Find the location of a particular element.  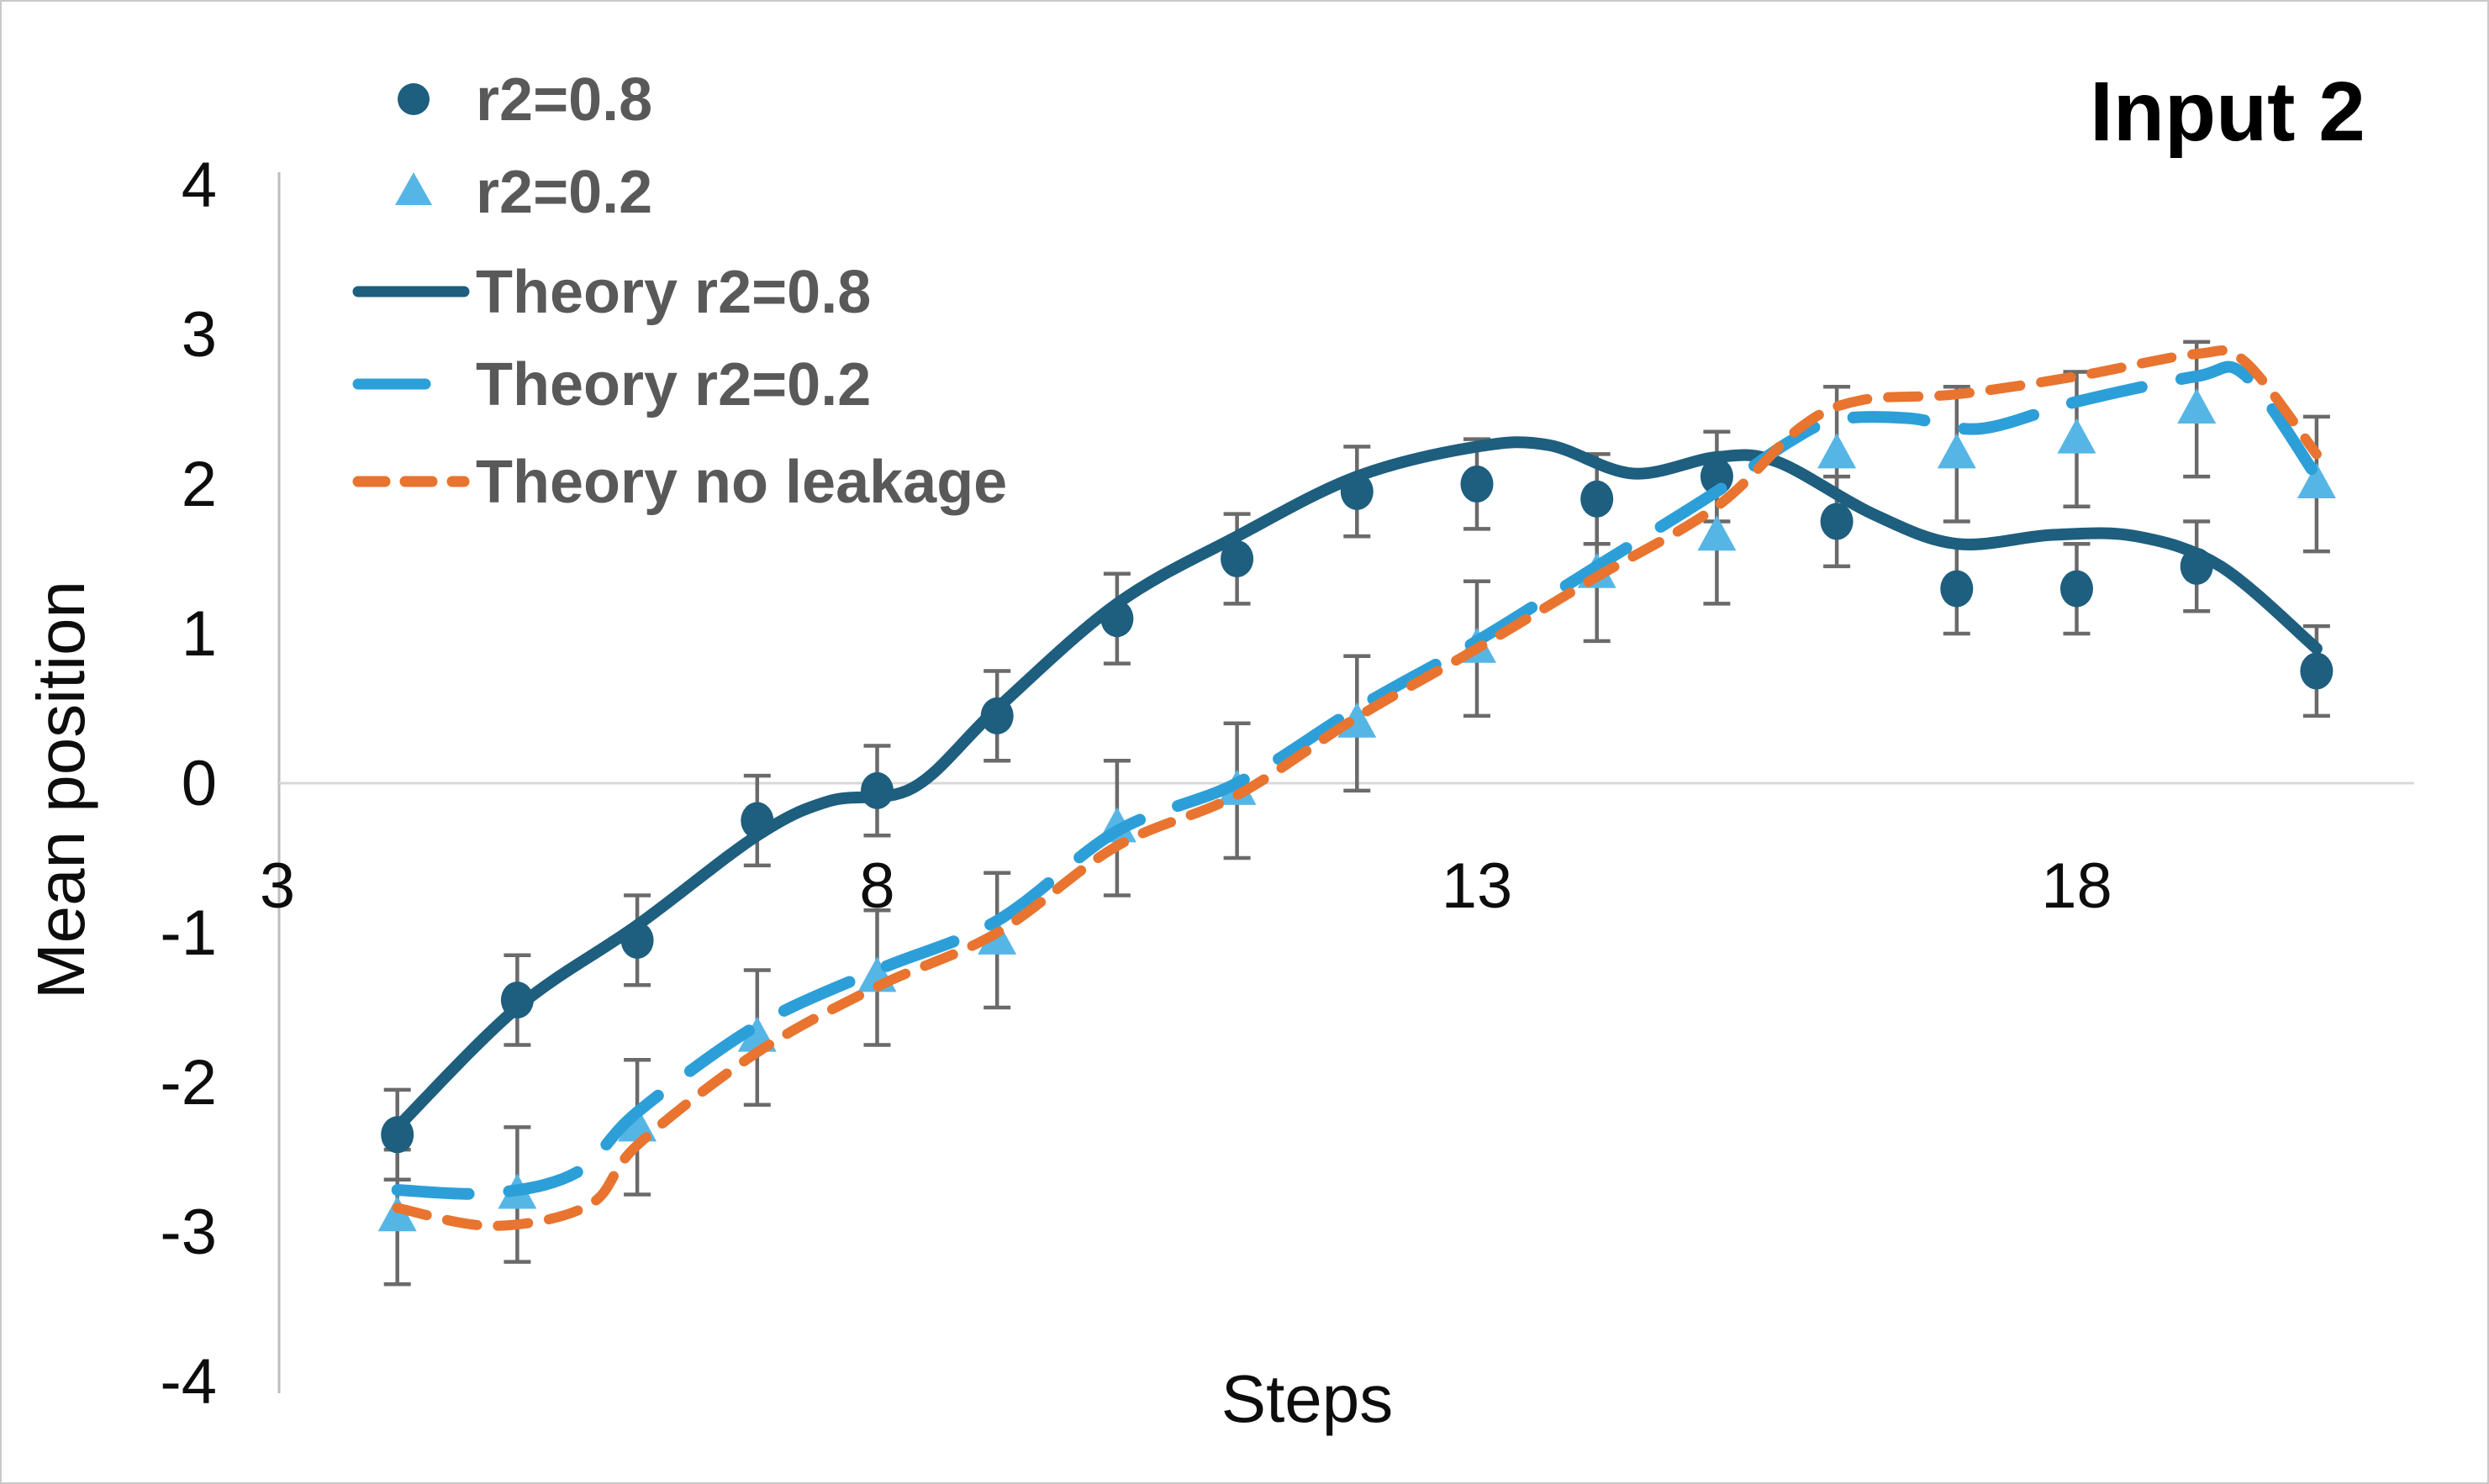

legend-item: r2=0.2 is located at coordinates (523, 192).